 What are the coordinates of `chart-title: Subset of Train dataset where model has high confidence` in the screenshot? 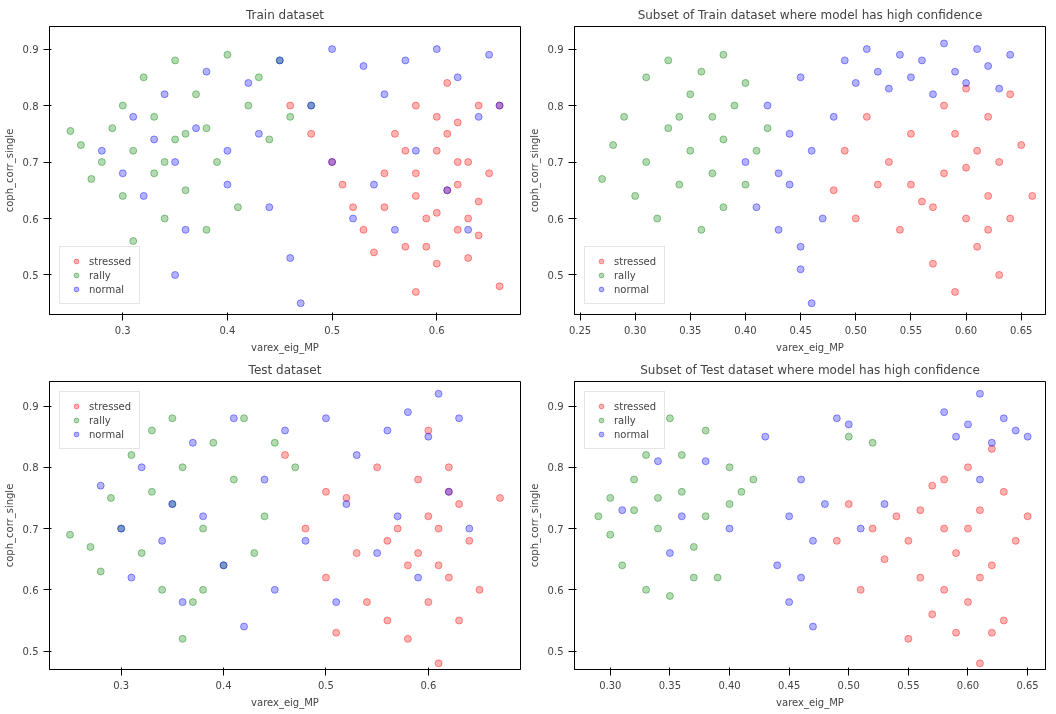 It's located at (810, 14).